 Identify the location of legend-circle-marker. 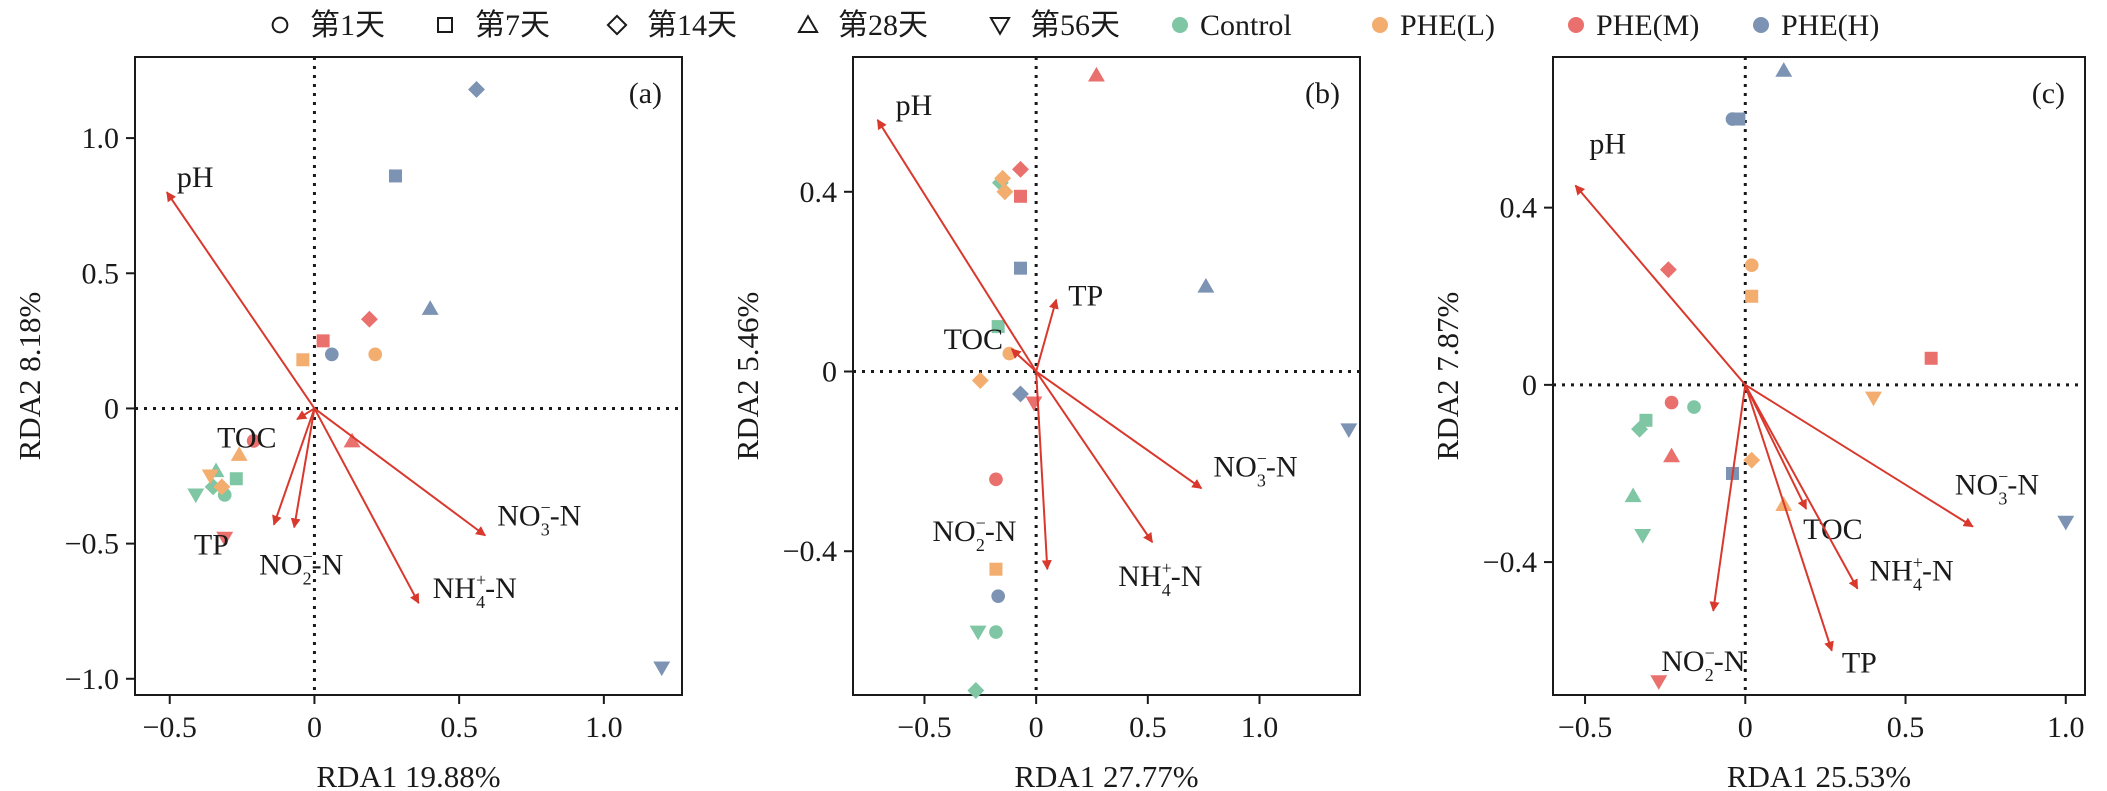
(280, 25).